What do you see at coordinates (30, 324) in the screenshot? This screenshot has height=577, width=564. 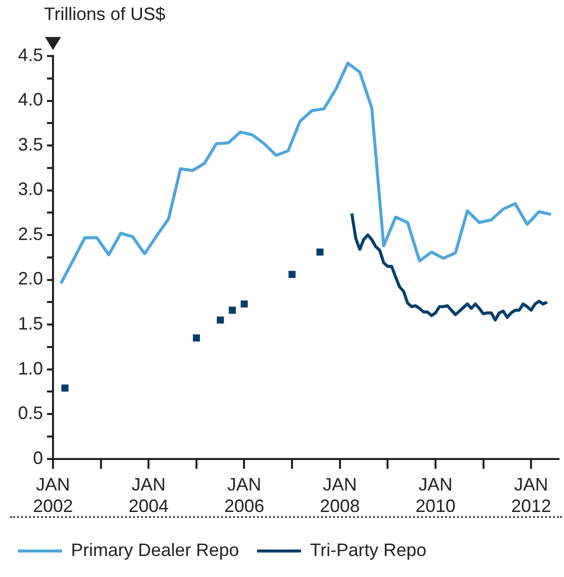 I see `y-tick-label: 1.5` at bounding box center [30, 324].